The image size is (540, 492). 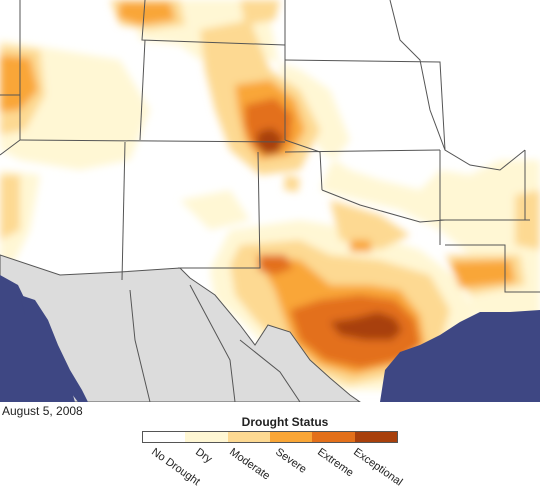 I want to click on legend-label-dry: Dry, so click(x=204, y=456).